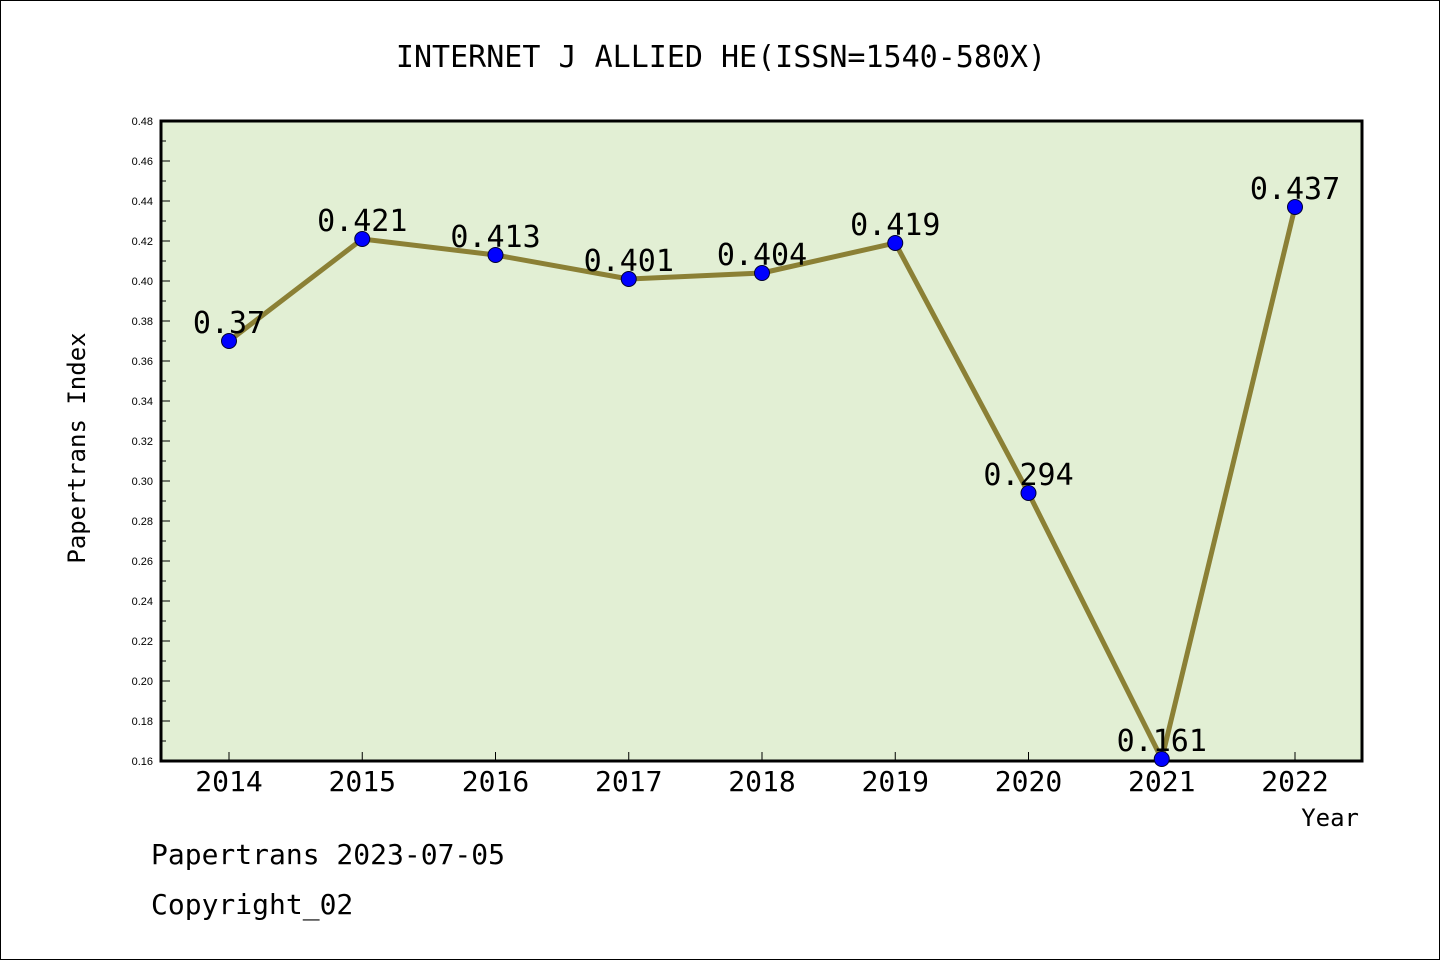 This screenshot has width=1440, height=961. I want to click on chart-title: INTERNET J ALLIED HE(ISSN=1540-580X), so click(721, 57).